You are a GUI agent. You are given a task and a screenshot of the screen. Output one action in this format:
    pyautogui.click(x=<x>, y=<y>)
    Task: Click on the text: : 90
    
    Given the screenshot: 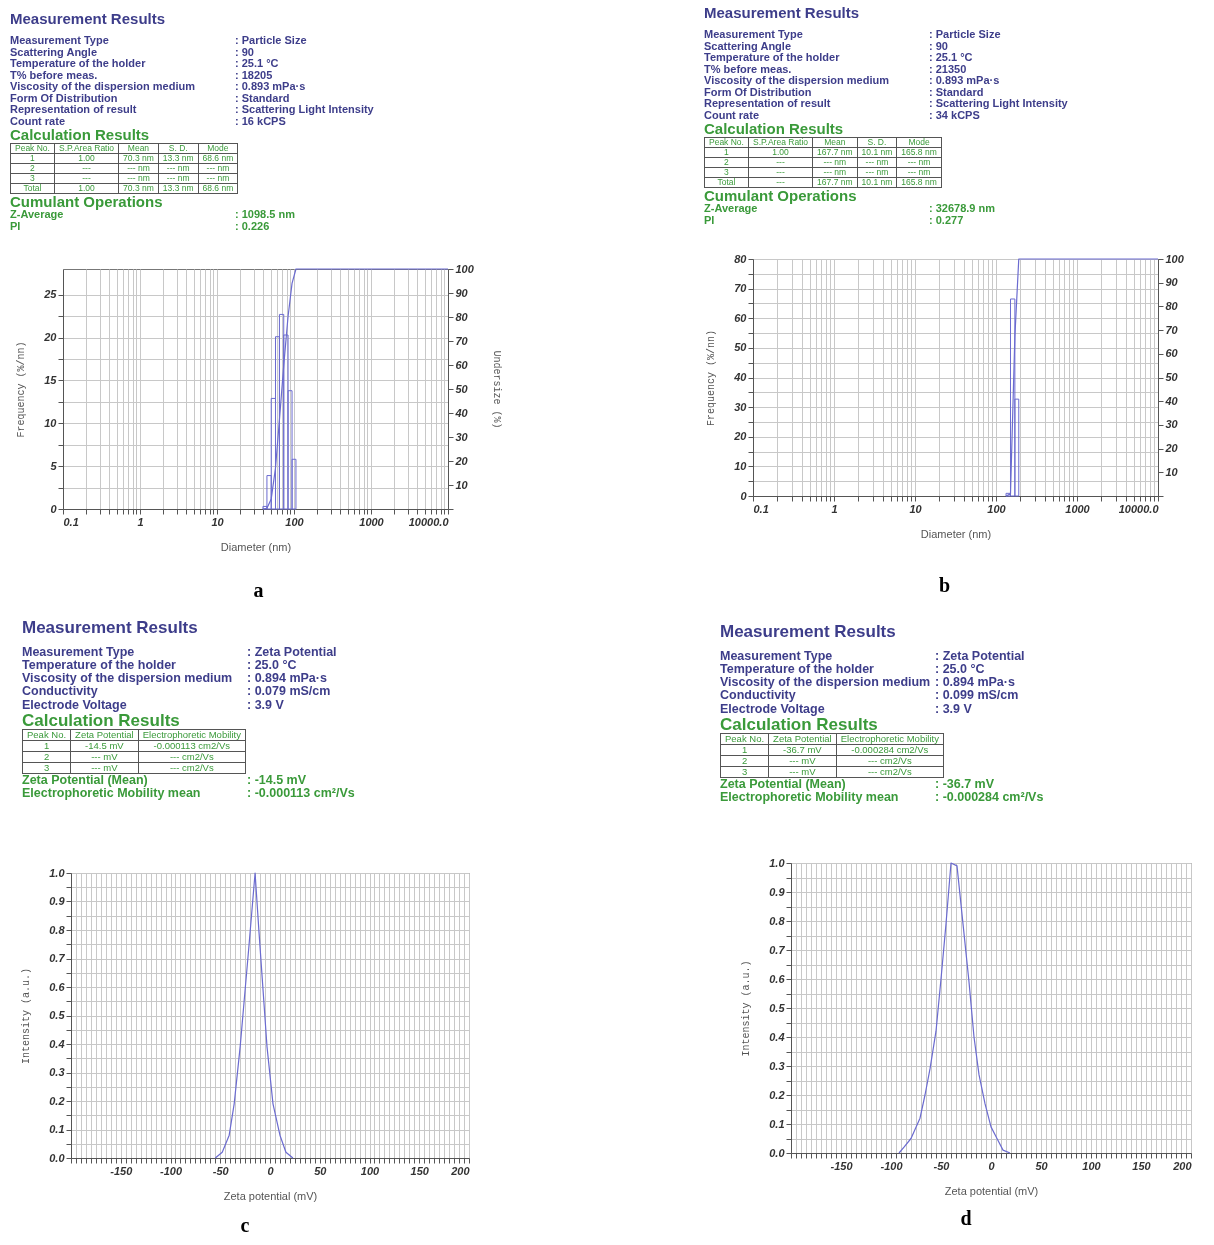 What is the action you would take?
    pyautogui.click(x=938, y=46)
    